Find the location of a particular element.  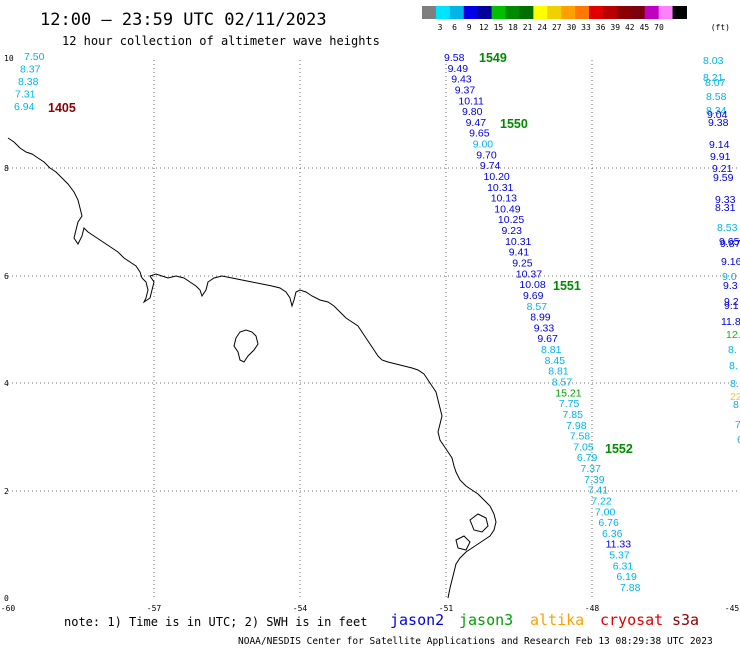

swh-value: 9.67 is located at coordinates (547, 339).